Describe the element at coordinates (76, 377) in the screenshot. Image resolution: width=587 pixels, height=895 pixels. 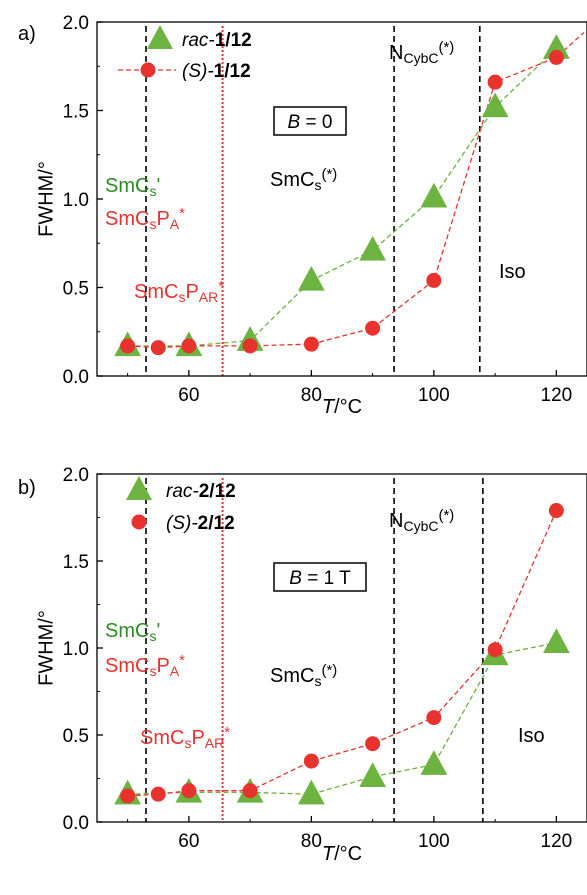
I see `panel-a-ytick-label-0: 0.0` at that location.